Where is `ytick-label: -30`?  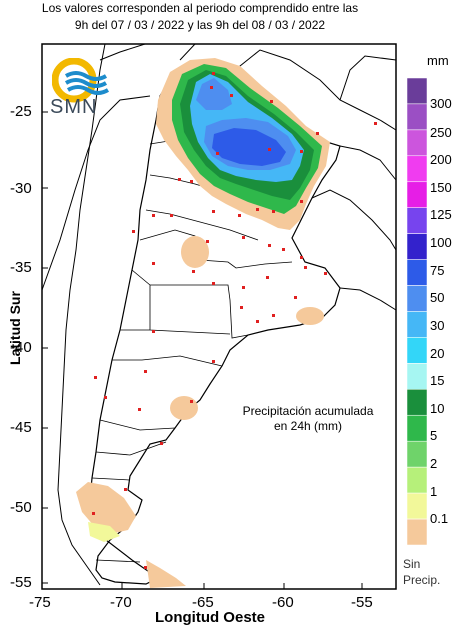
ytick-label: -30 is located at coordinates (21, 188).